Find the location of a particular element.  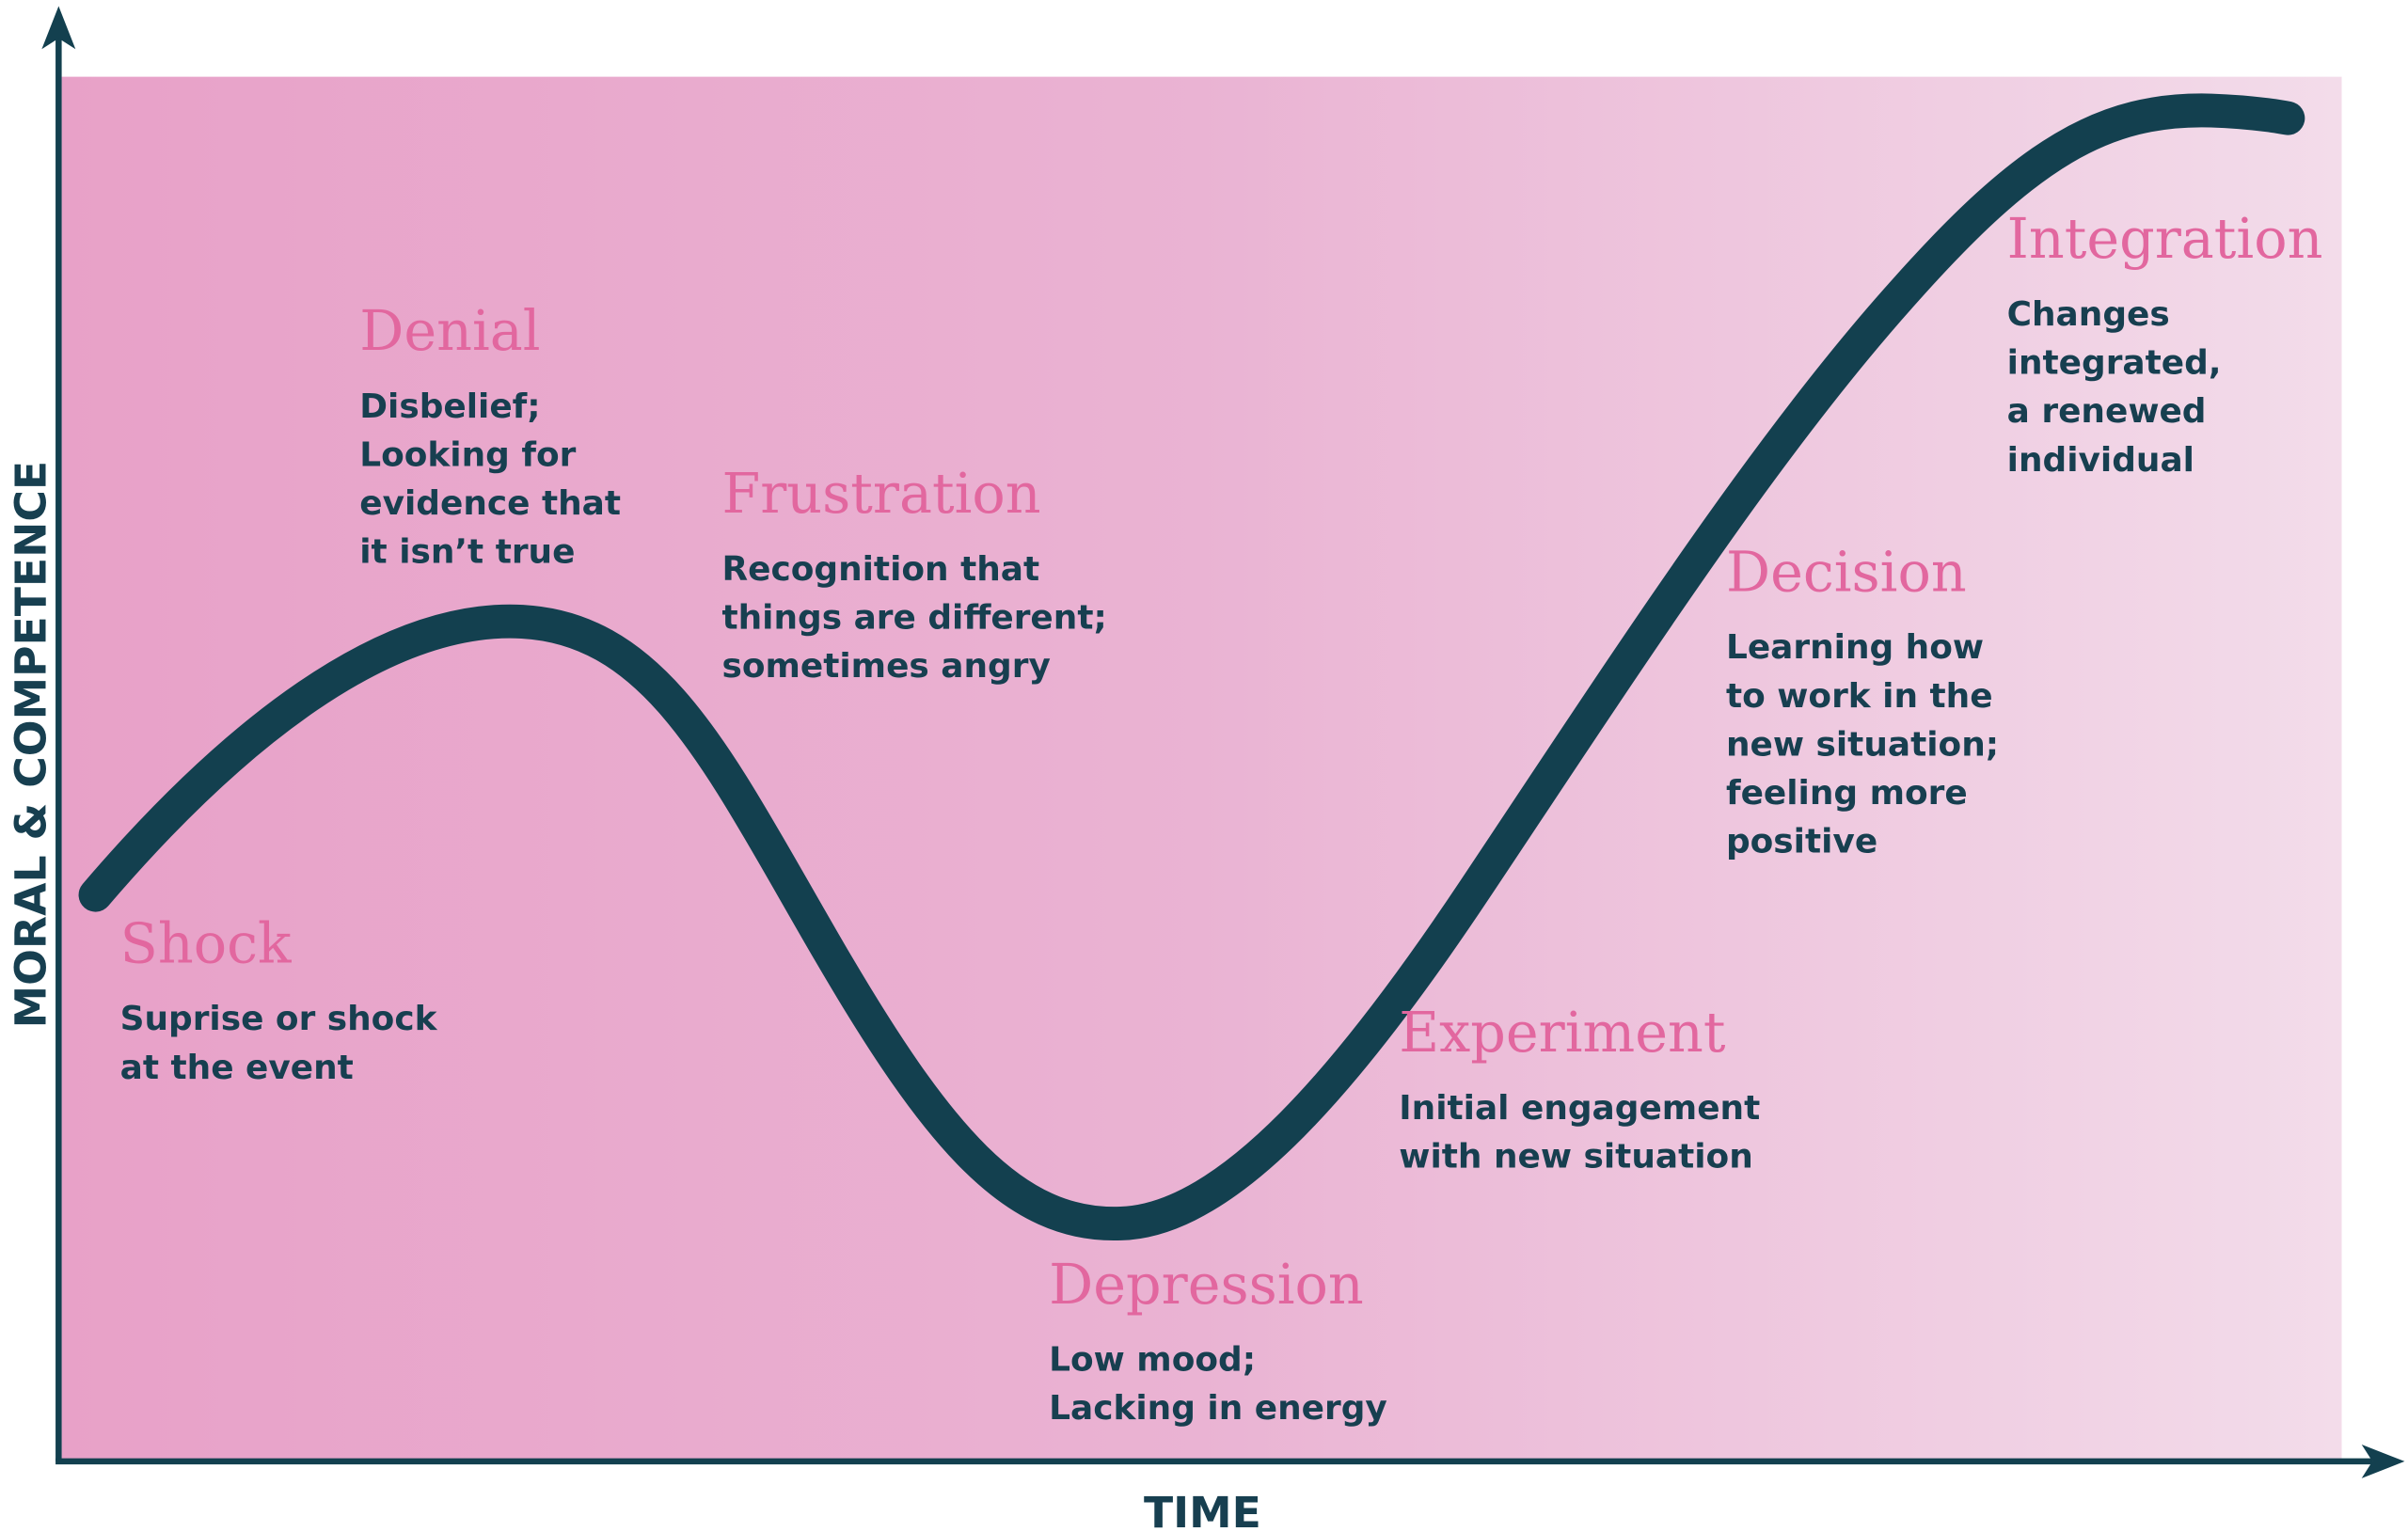

stage-description: Disbelief; is located at coordinates (450, 407).